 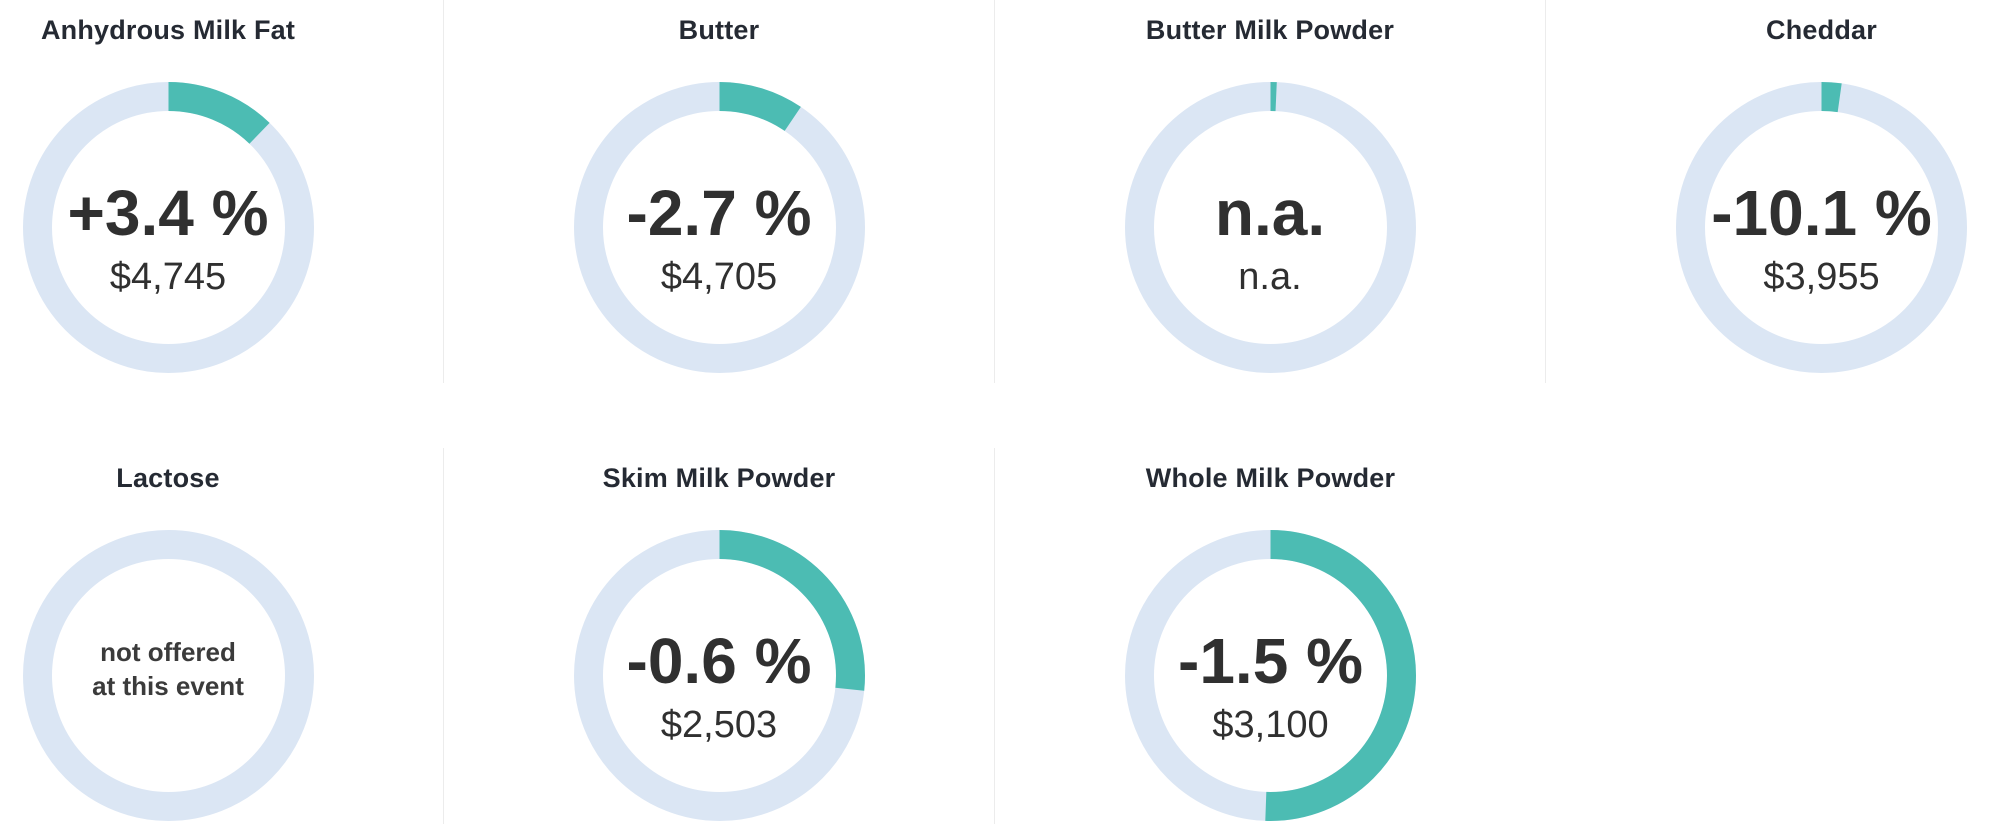 What do you see at coordinates (168, 685) in the screenshot?
I see `note-line-2: at this event` at bounding box center [168, 685].